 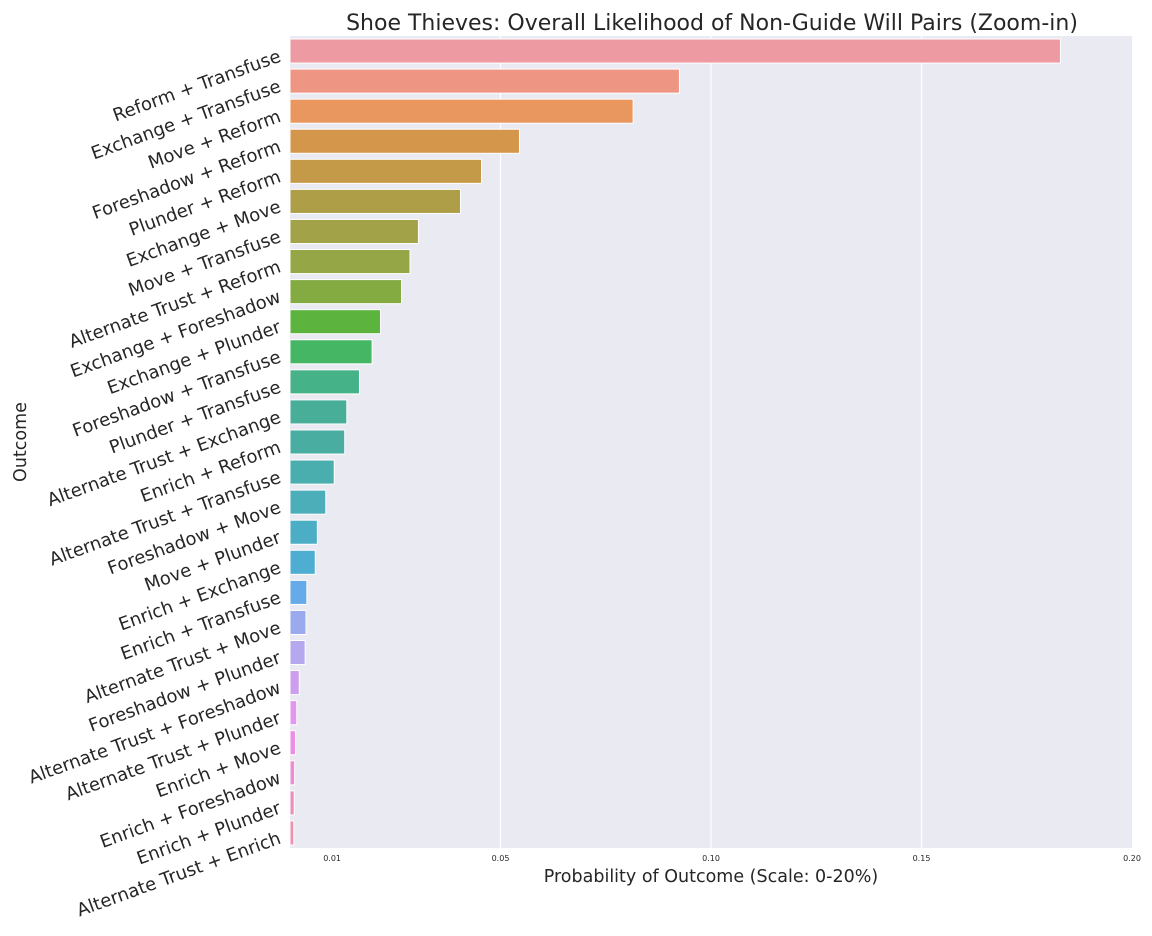 What do you see at coordinates (501, 858) in the screenshot?
I see `x-tick-label-1: 0.05` at bounding box center [501, 858].